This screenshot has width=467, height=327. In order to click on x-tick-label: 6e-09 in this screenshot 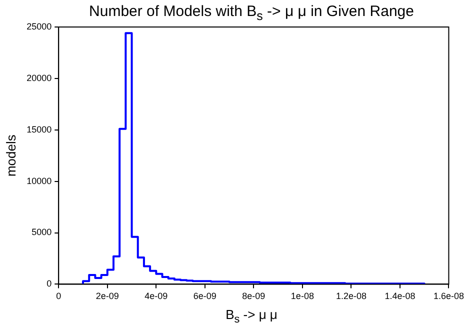, I will do `click(204, 296)`.